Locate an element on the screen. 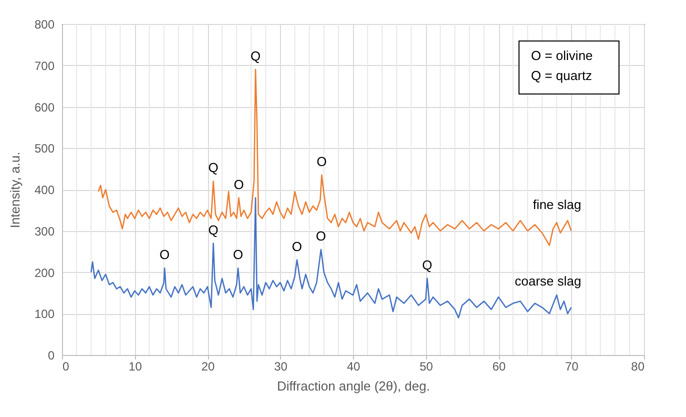 The image size is (686, 417). y-tick-label: 700 is located at coordinates (44, 65).